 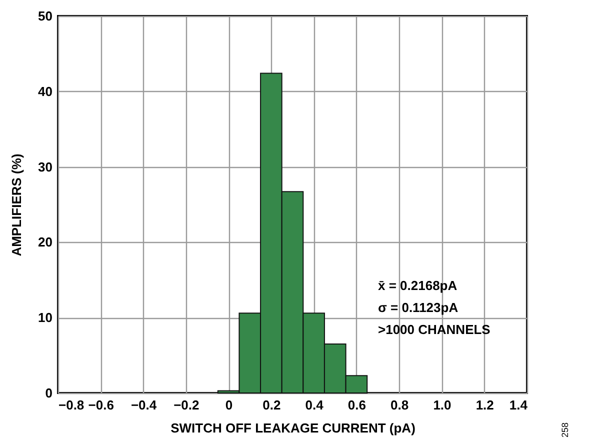 I want to click on x-tick-label: −0.4, so click(x=144, y=405).